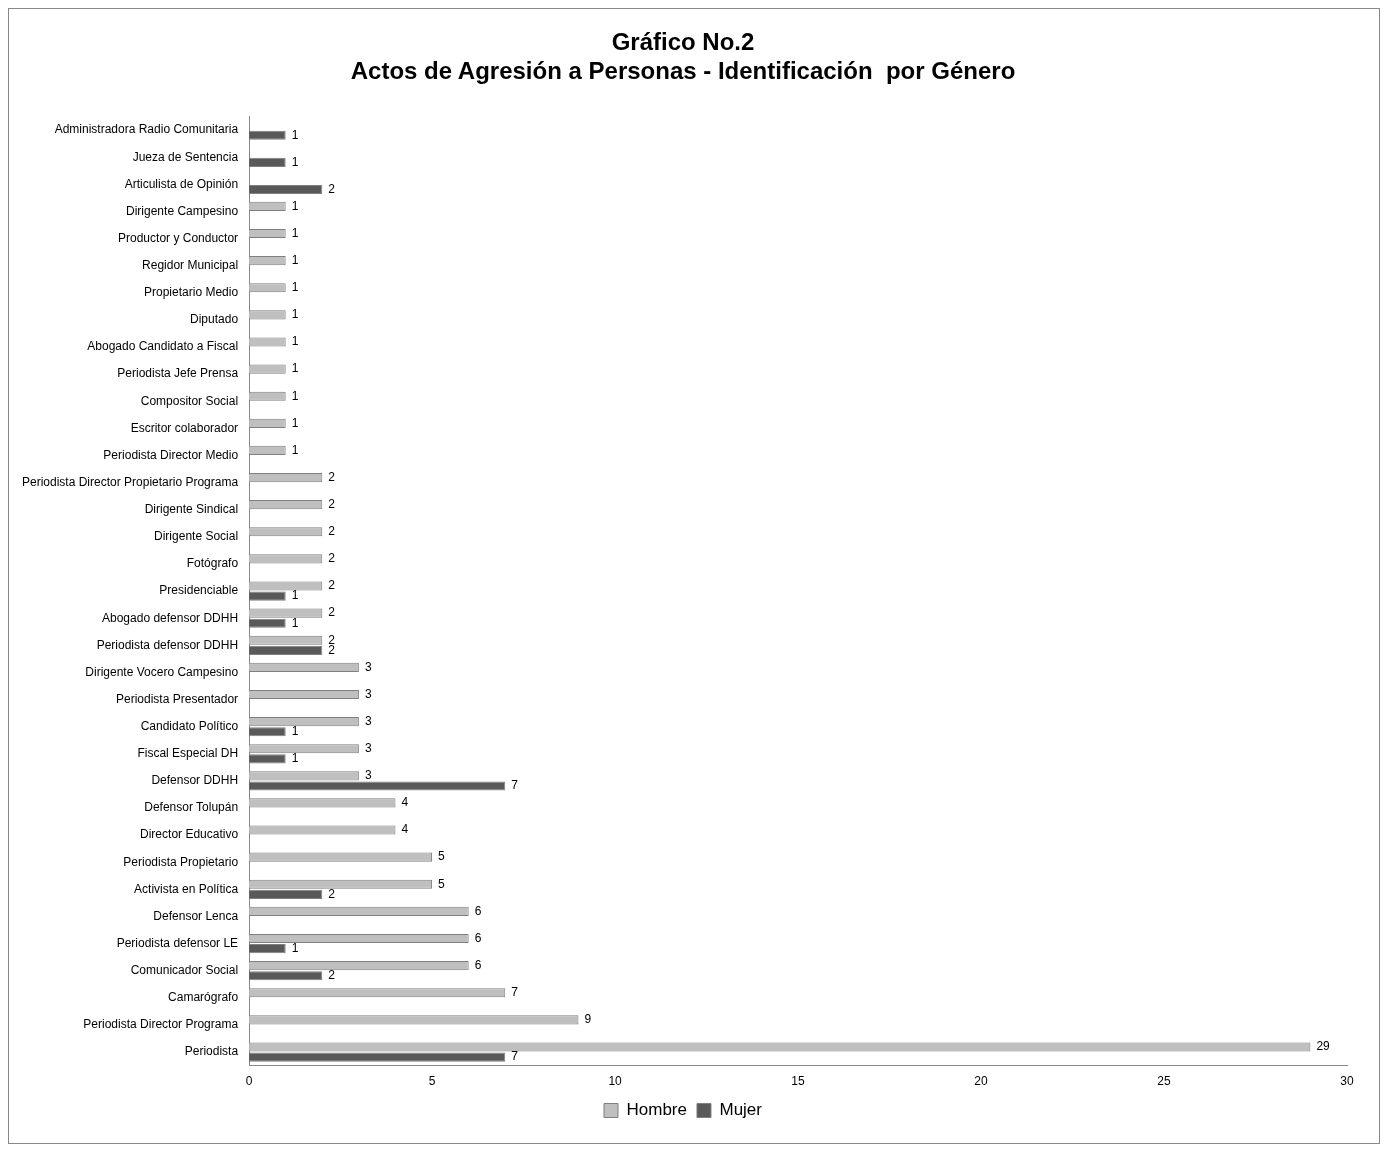  I want to click on y-tick-label: Defensor DDHH, so click(195, 780).